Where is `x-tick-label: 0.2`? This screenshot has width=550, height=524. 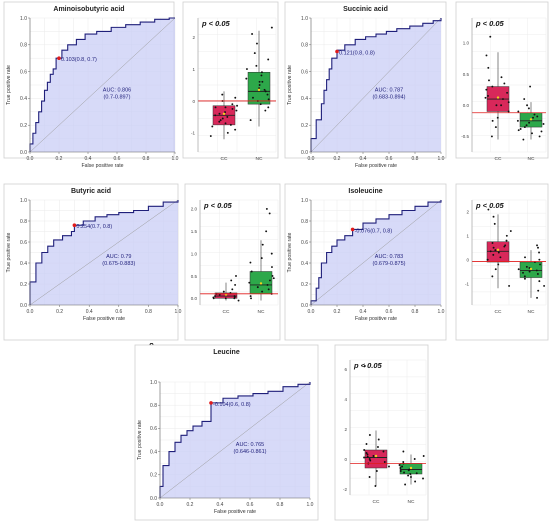 x-tick-label: 0.2 is located at coordinates (337, 159).